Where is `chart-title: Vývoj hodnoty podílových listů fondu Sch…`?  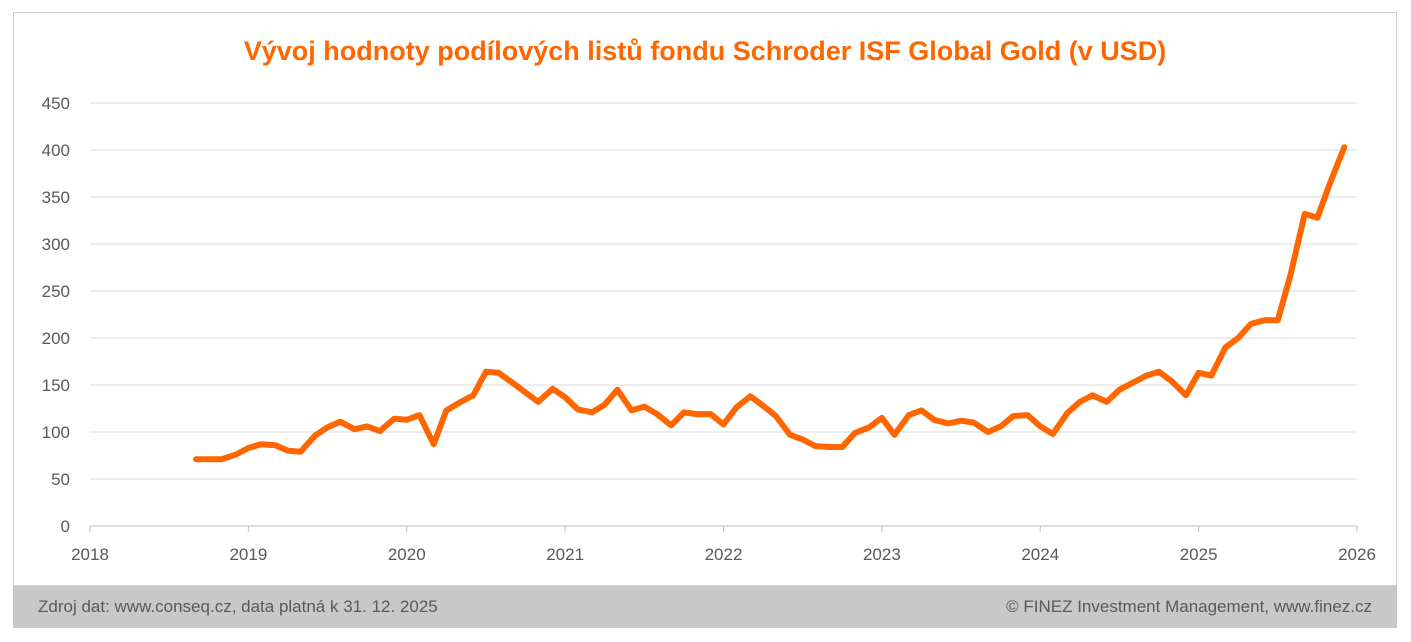 chart-title: Vývoj hodnoty podílových listů fondu Sch… is located at coordinates (705, 51).